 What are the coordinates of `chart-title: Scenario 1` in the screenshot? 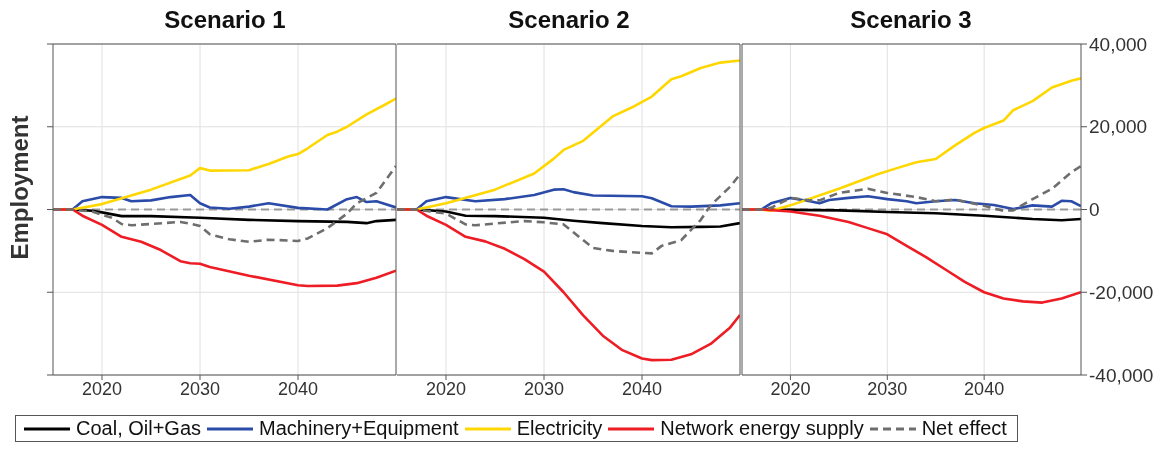 It's located at (225, 20).